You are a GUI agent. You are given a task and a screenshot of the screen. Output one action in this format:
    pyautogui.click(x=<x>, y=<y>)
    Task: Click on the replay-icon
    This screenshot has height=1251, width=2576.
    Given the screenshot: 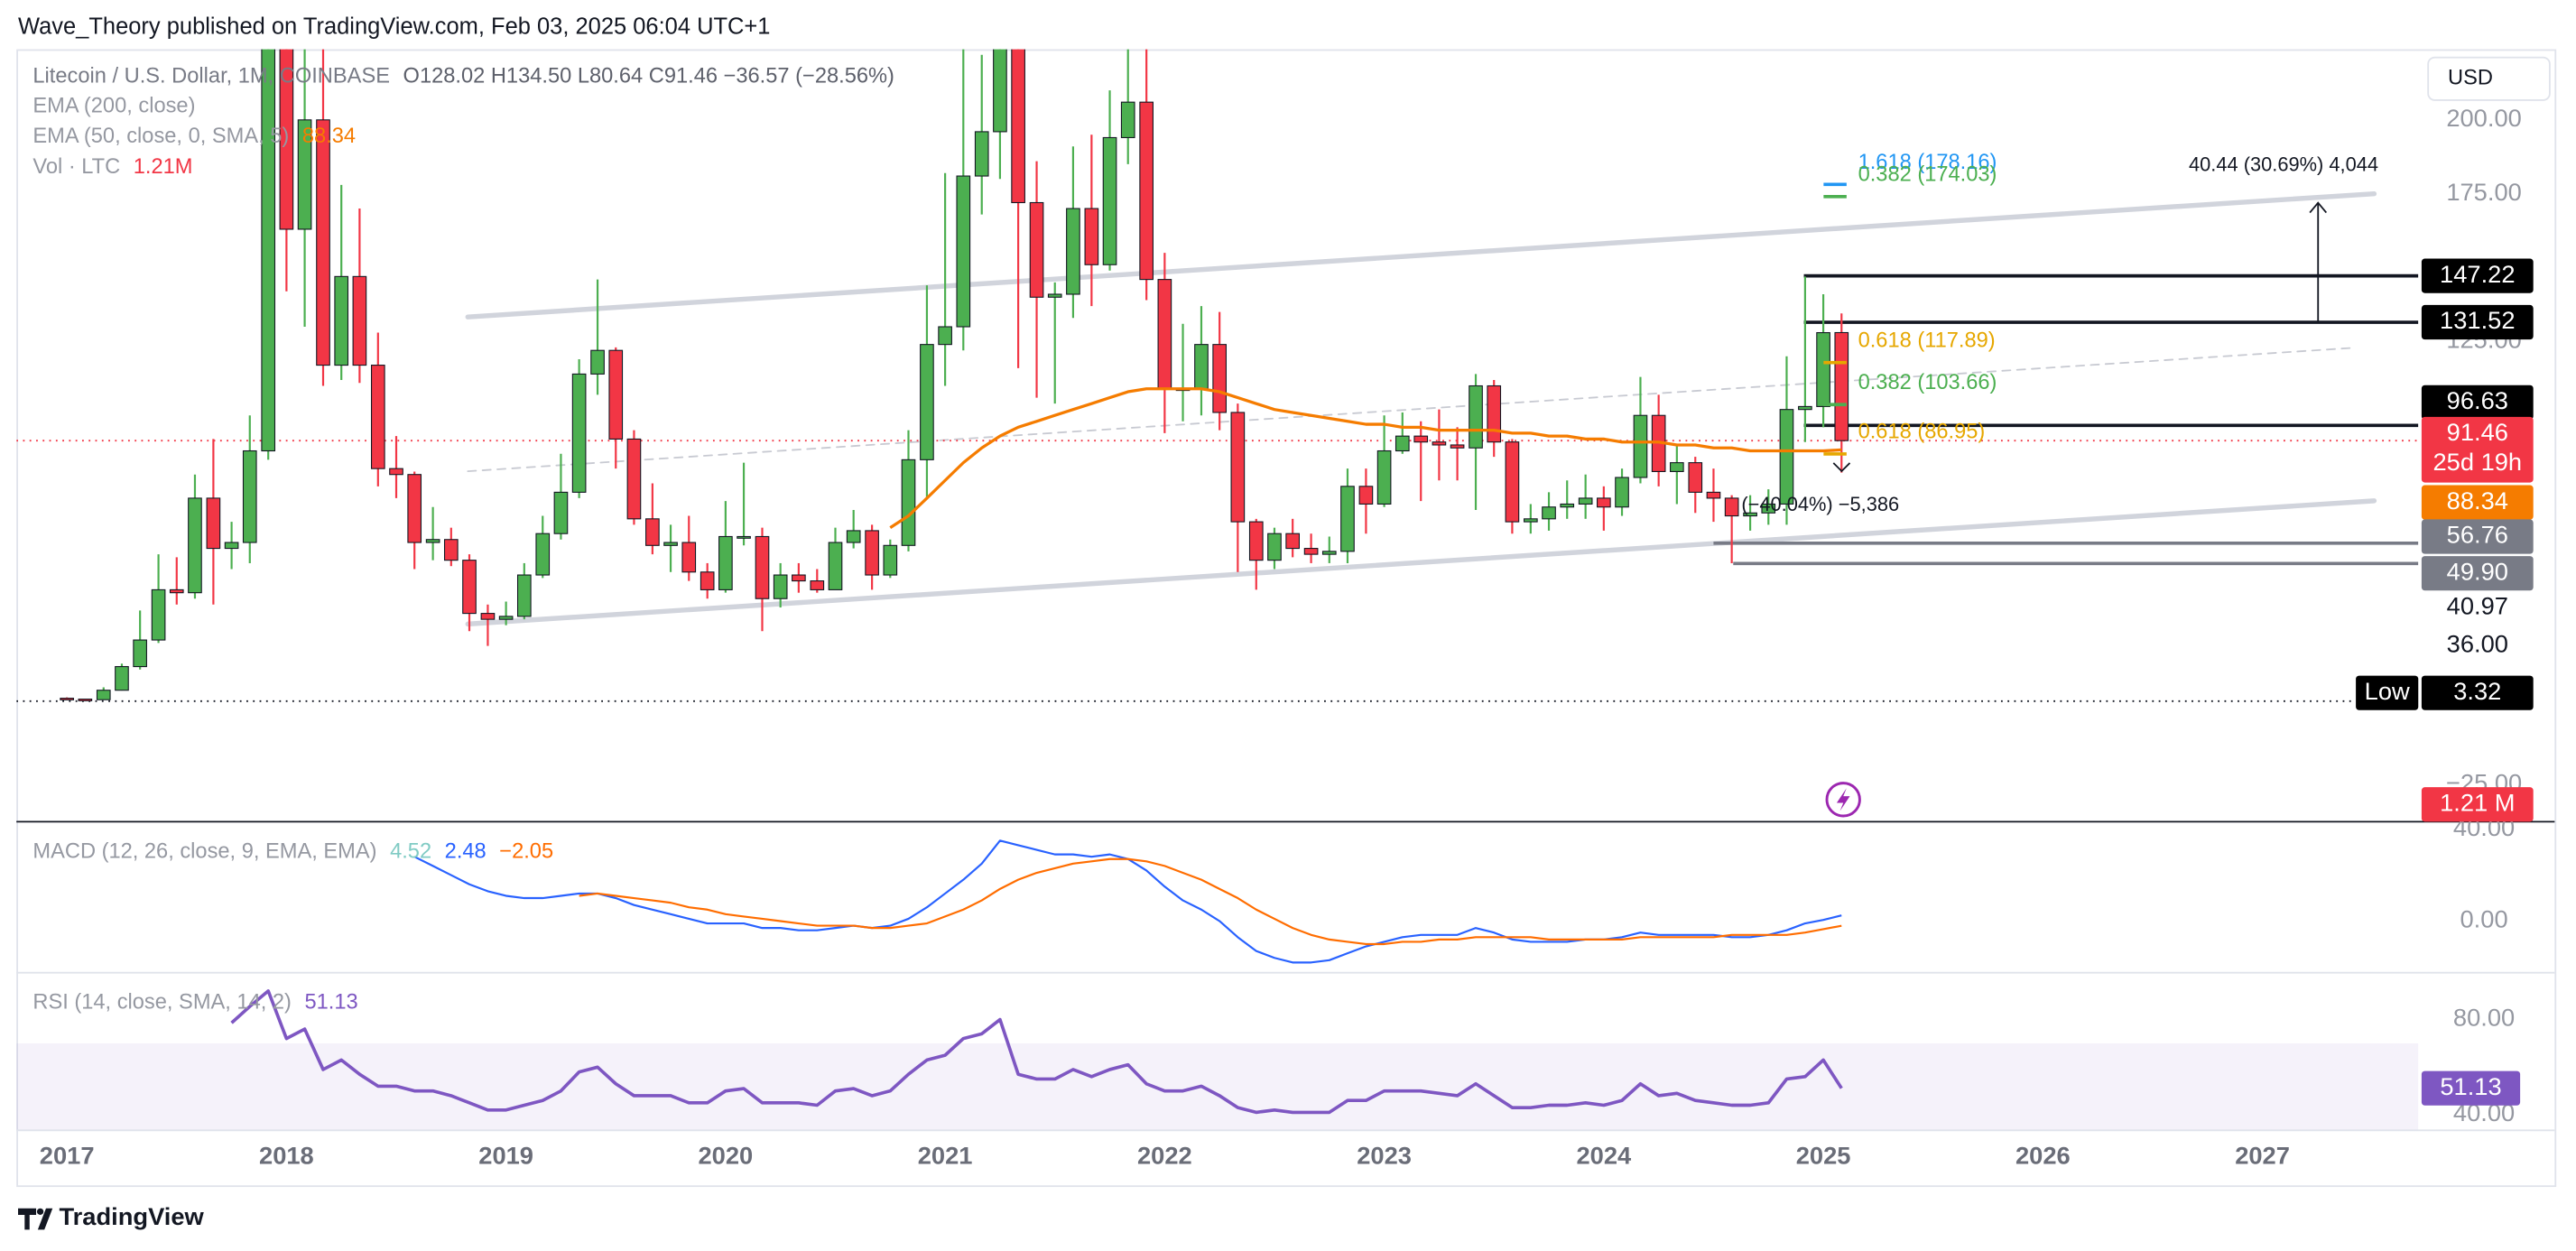 What is the action you would take?
    pyautogui.click(x=1843, y=800)
    